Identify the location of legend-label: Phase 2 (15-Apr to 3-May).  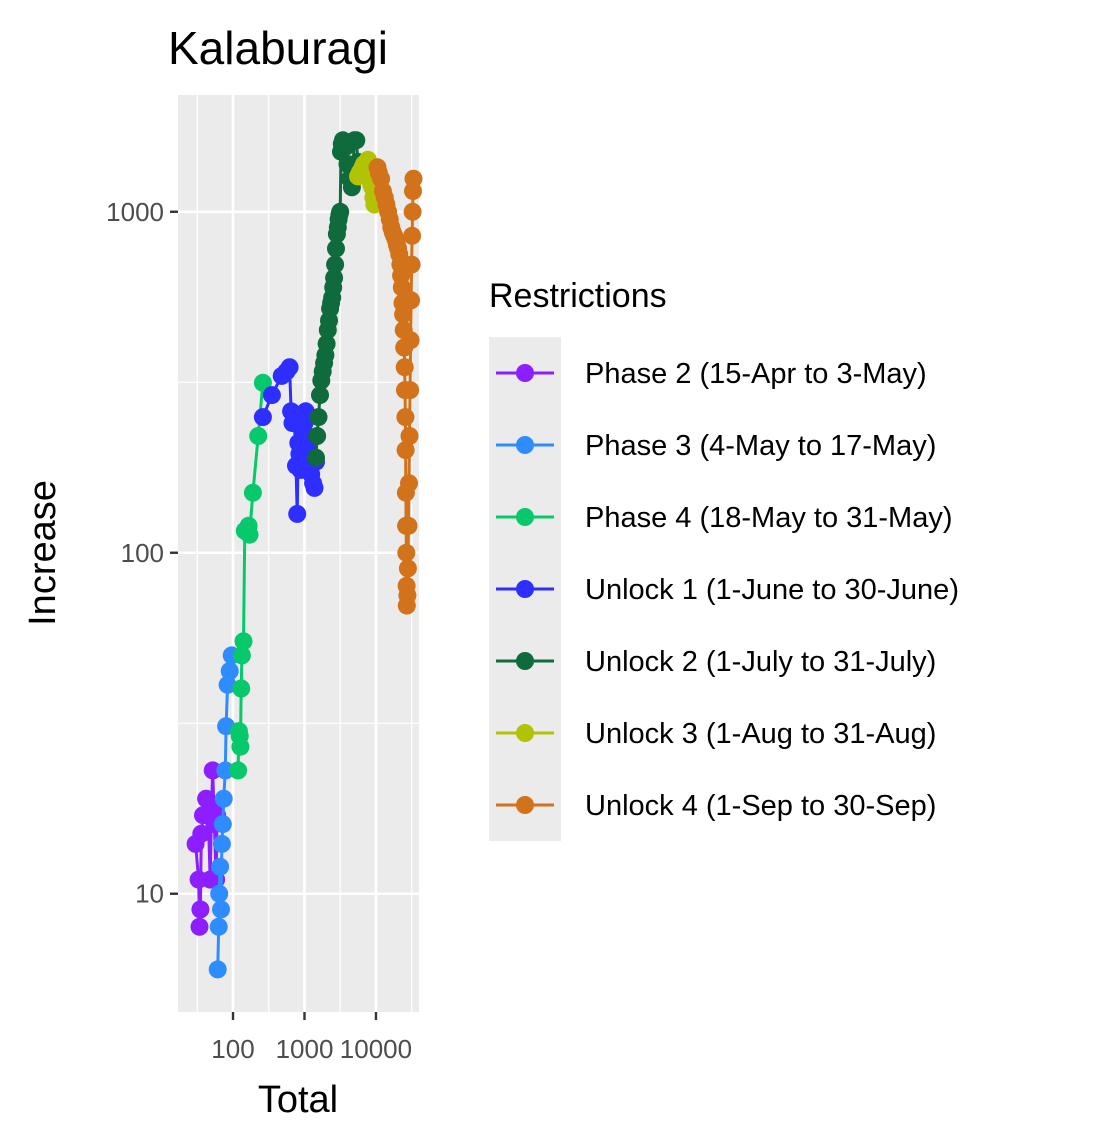
(756, 374).